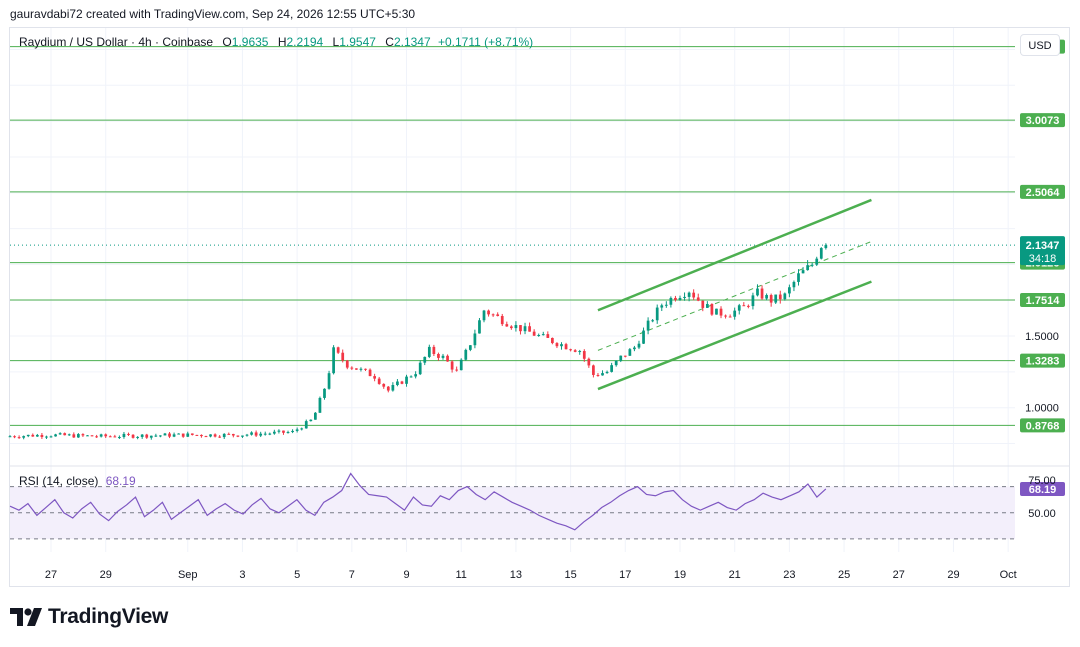 The height and width of the screenshot is (647, 1080). I want to click on rsi-value-axis-label: 68.19, so click(1043, 490).